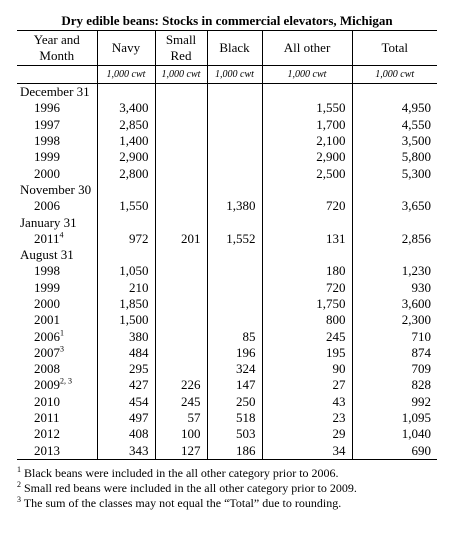 The height and width of the screenshot is (536, 454). I want to click on cell-black: 518, so click(234, 418).